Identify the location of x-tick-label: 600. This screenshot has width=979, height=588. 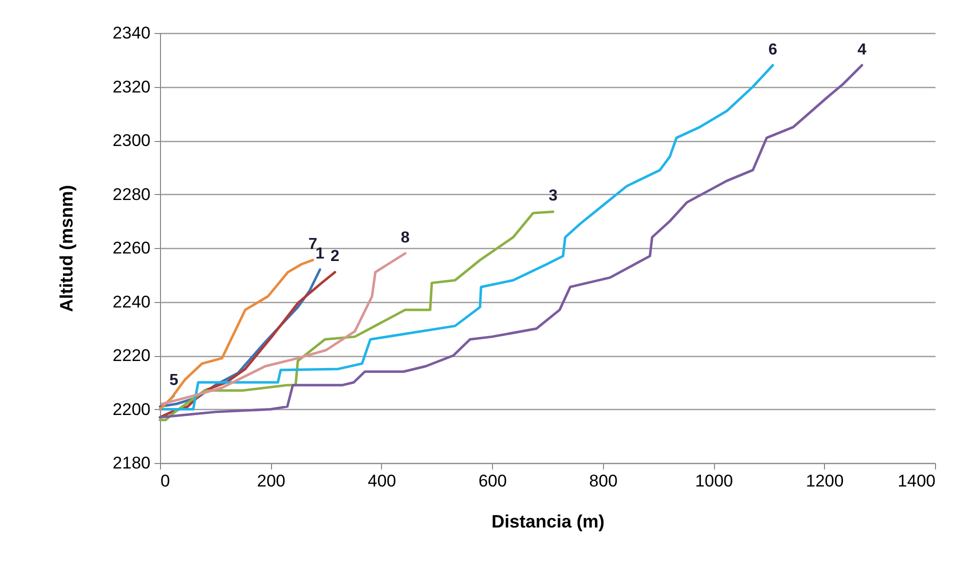
(492, 481).